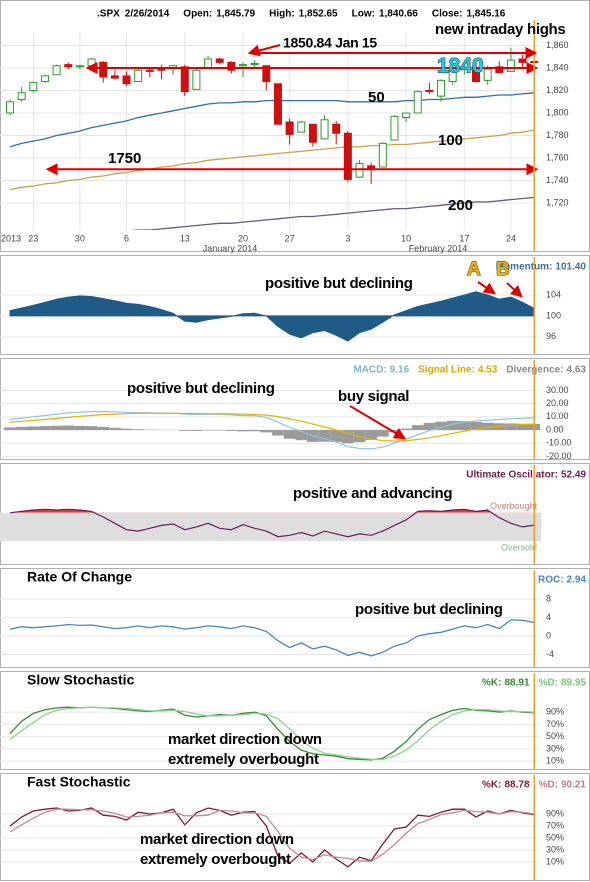 Image resolution: width=590 pixels, height=882 pixels. I want to click on x-tick-label: 23, so click(33, 238).